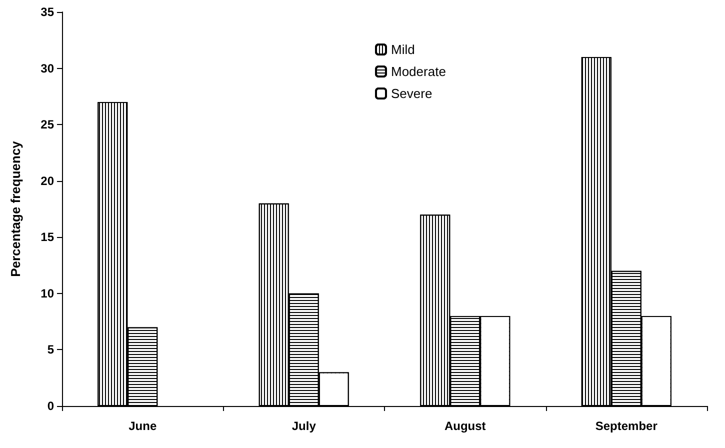 The height and width of the screenshot is (448, 725). What do you see at coordinates (465, 426) in the screenshot?
I see `x-tick-label: August` at bounding box center [465, 426].